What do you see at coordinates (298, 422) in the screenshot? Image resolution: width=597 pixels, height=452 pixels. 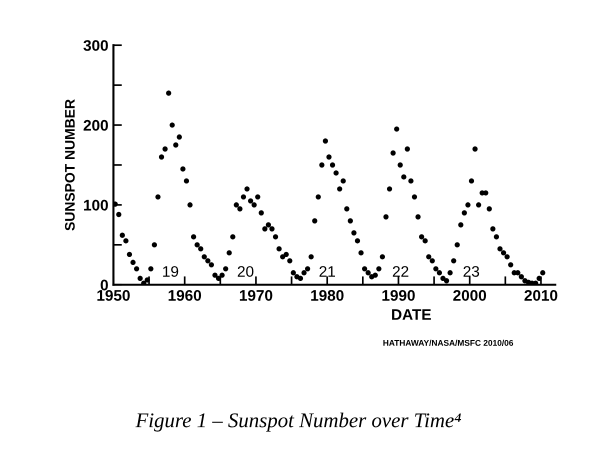 I see `text: Figure 1 – Sunspot Number over Time⁴` at bounding box center [298, 422].